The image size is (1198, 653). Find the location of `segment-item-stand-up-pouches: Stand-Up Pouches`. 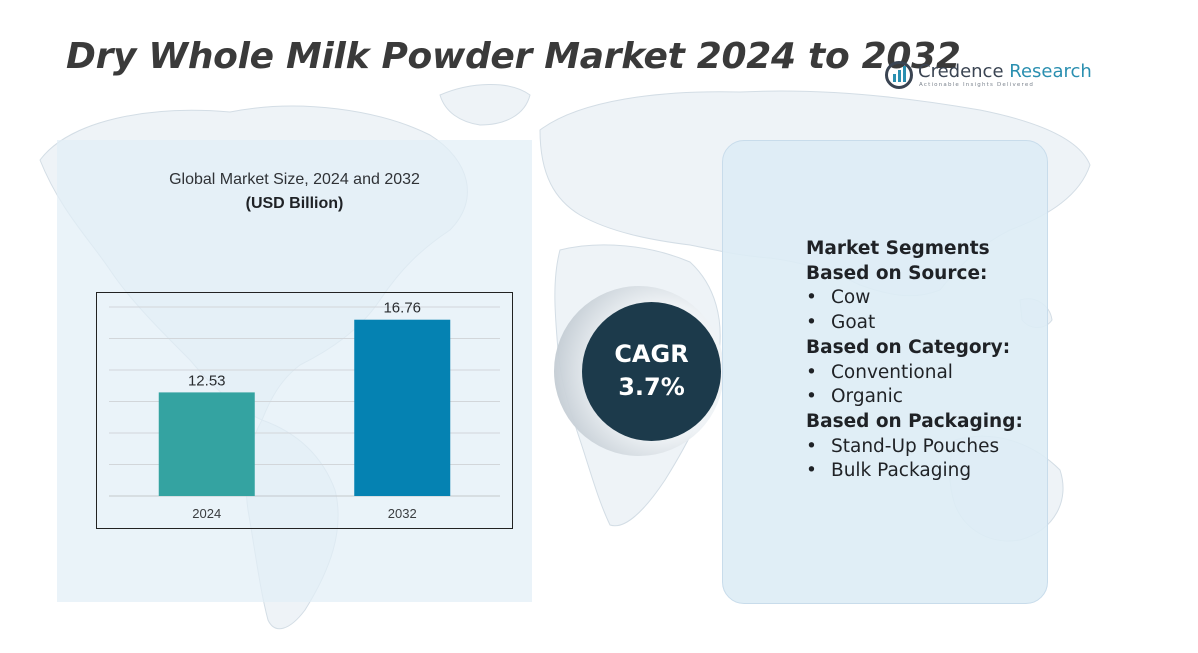

segment-item-stand-up-pouches: Stand-Up Pouches is located at coordinates (924, 447).